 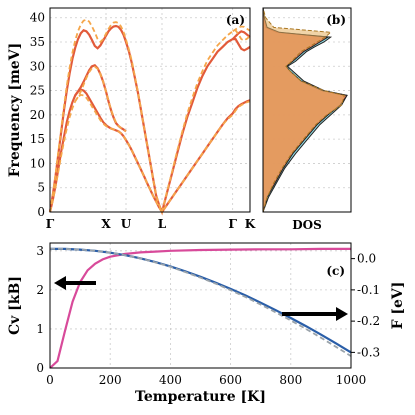 I want to click on dispersion-branch-ta2-dashed, so click(x=100, y=99).